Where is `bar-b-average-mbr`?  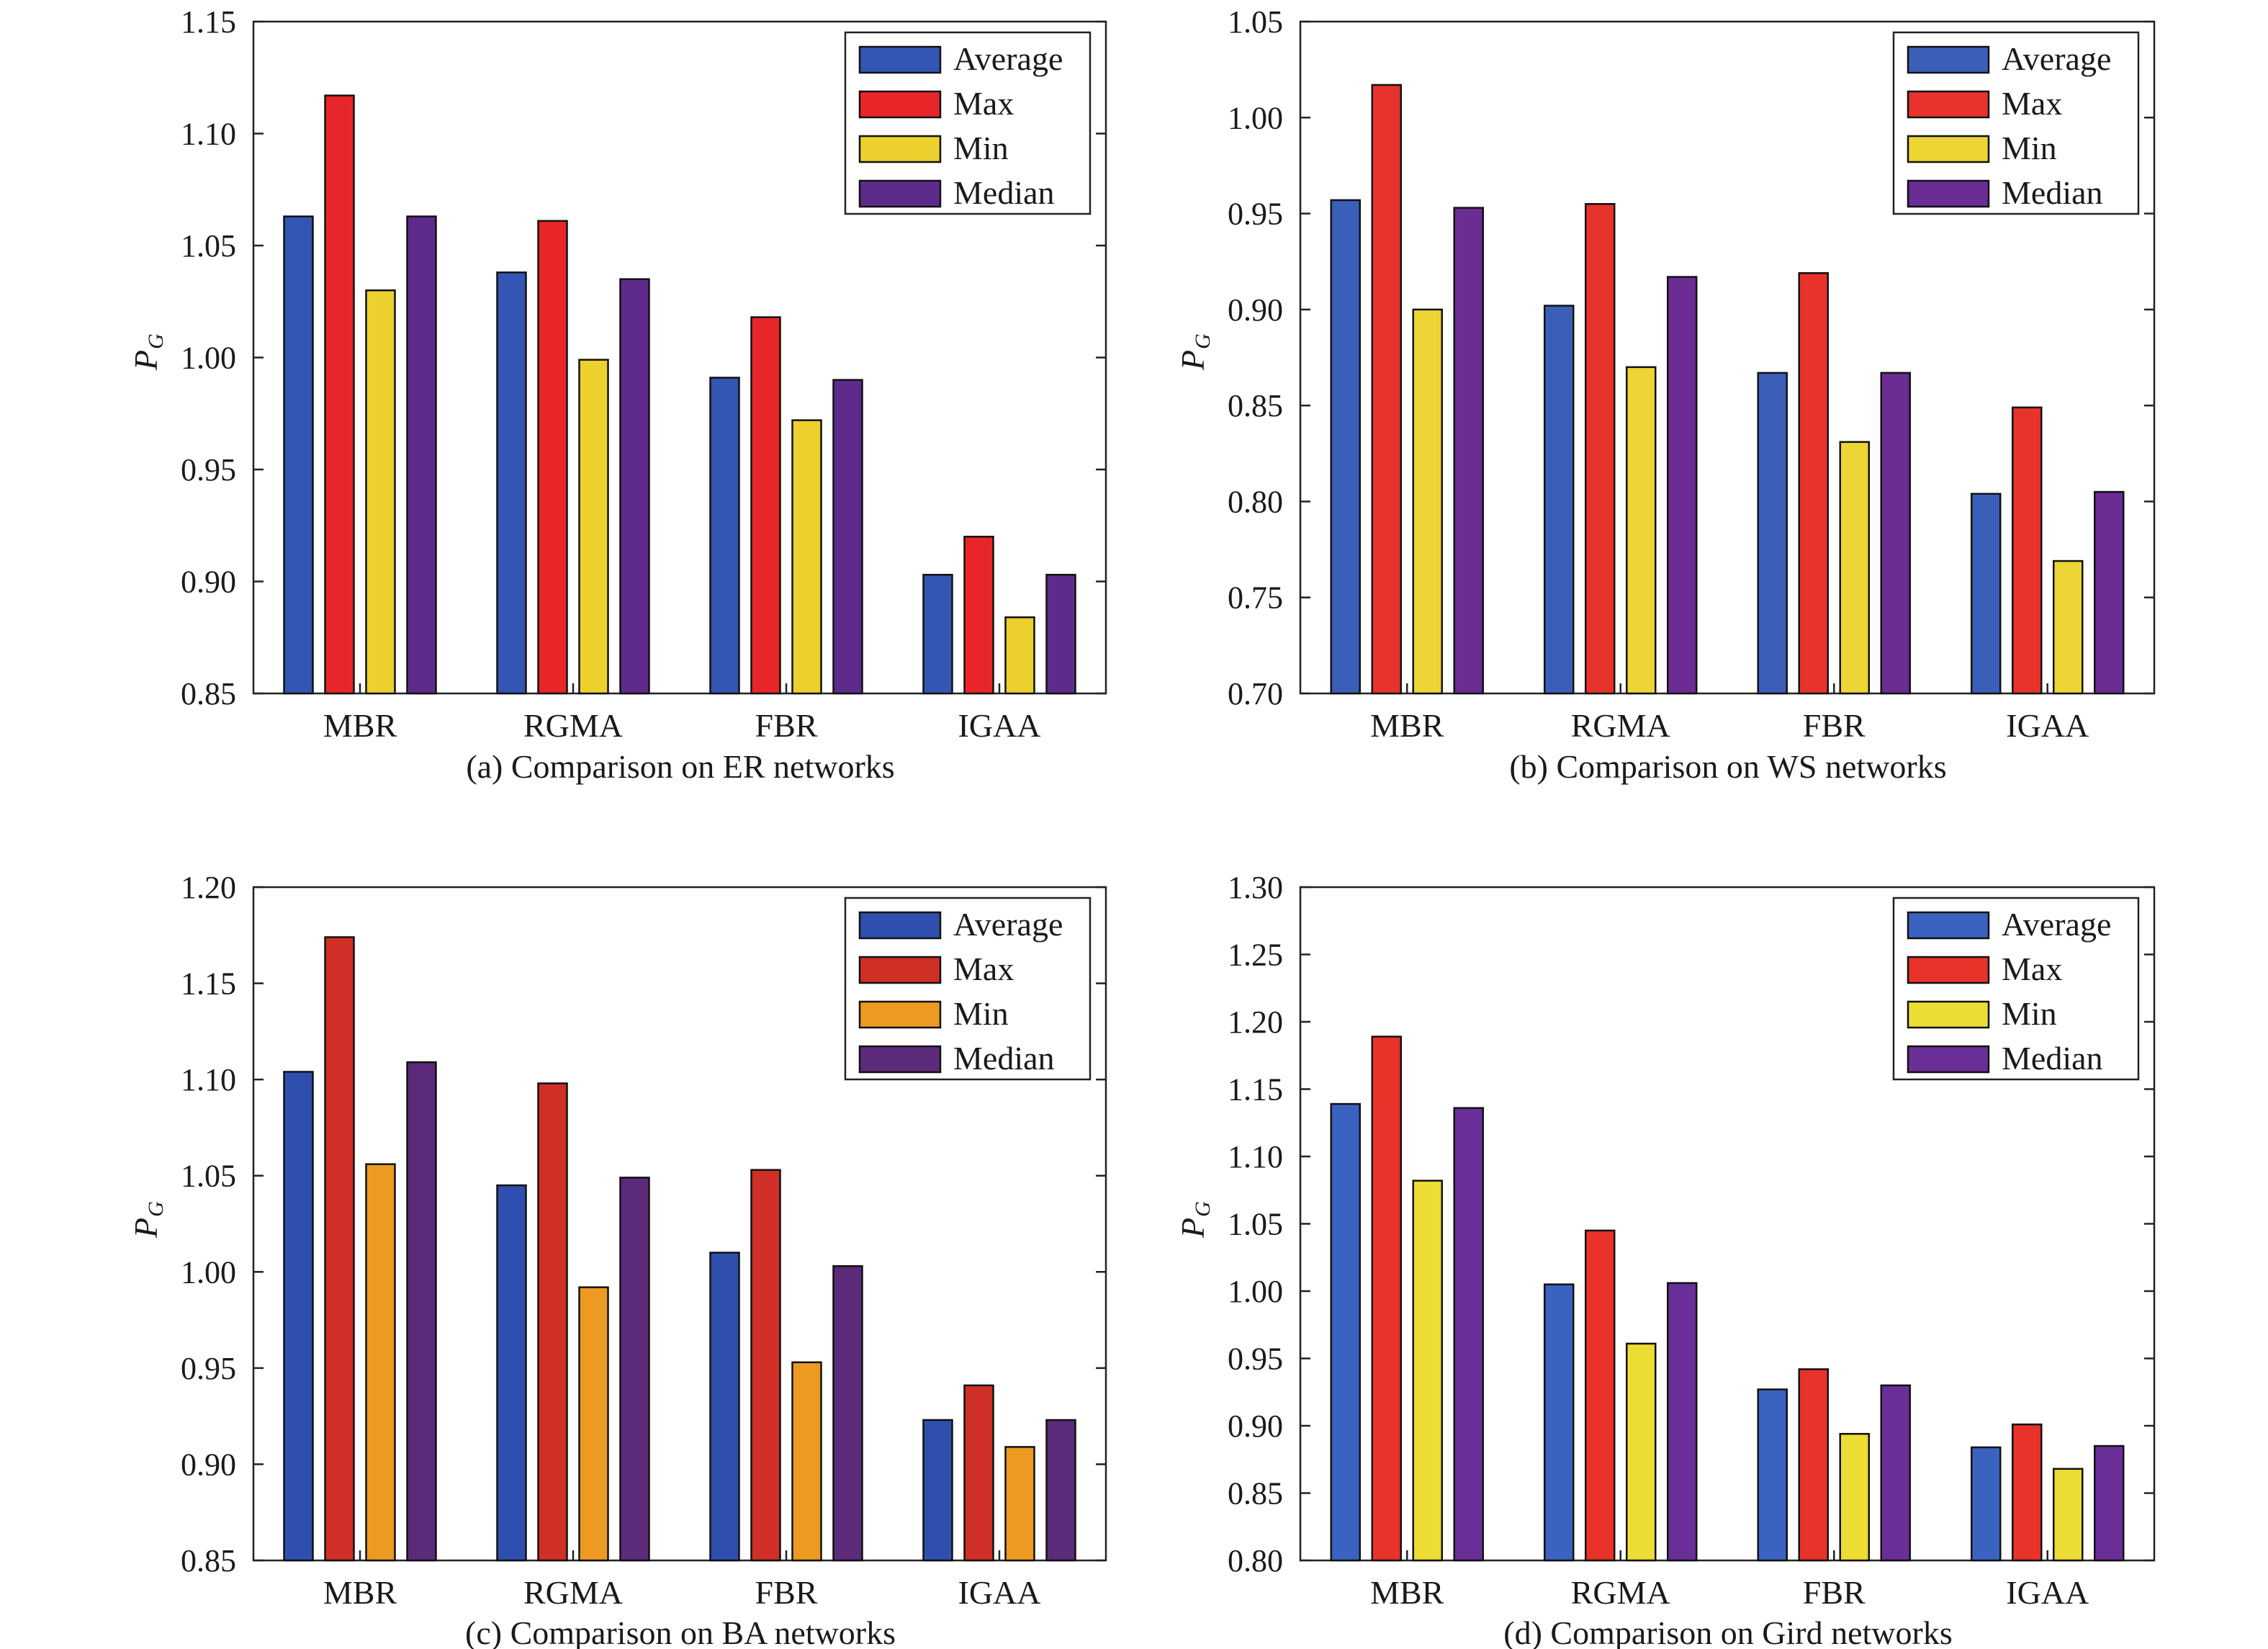
bar-b-average-mbr is located at coordinates (1345, 447).